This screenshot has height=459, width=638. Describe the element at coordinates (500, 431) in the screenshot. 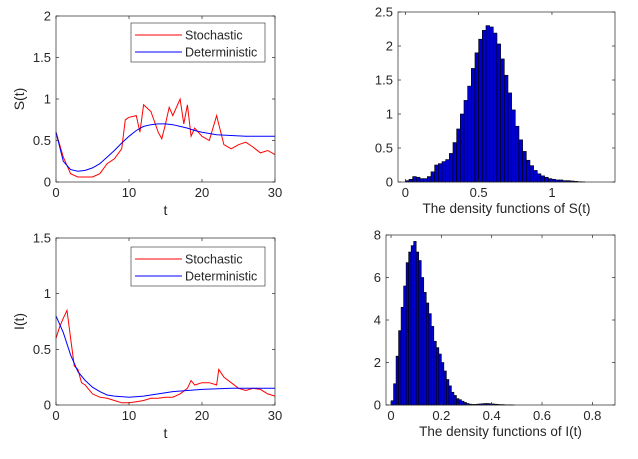

I see `x-axis-label: The density functions of I(t)` at that location.